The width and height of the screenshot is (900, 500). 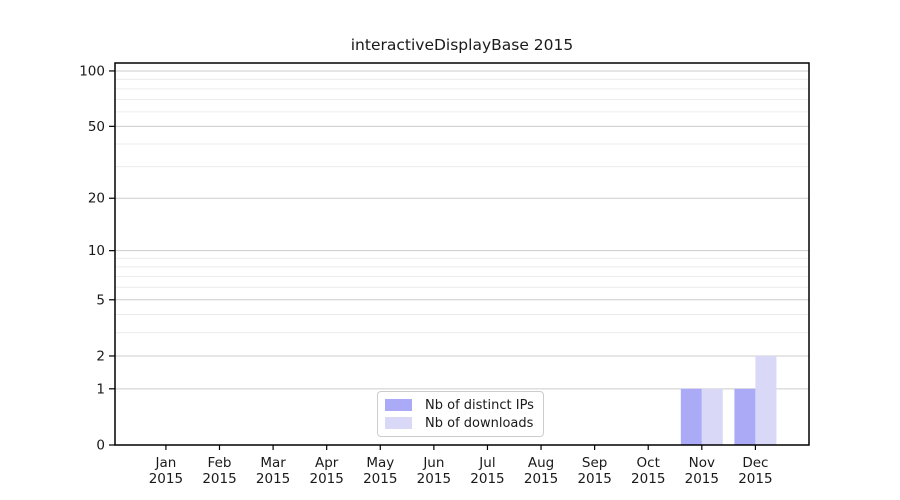 What do you see at coordinates (728, 400) in the screenshot?
I see `bars` at bounding box center [728, 400].